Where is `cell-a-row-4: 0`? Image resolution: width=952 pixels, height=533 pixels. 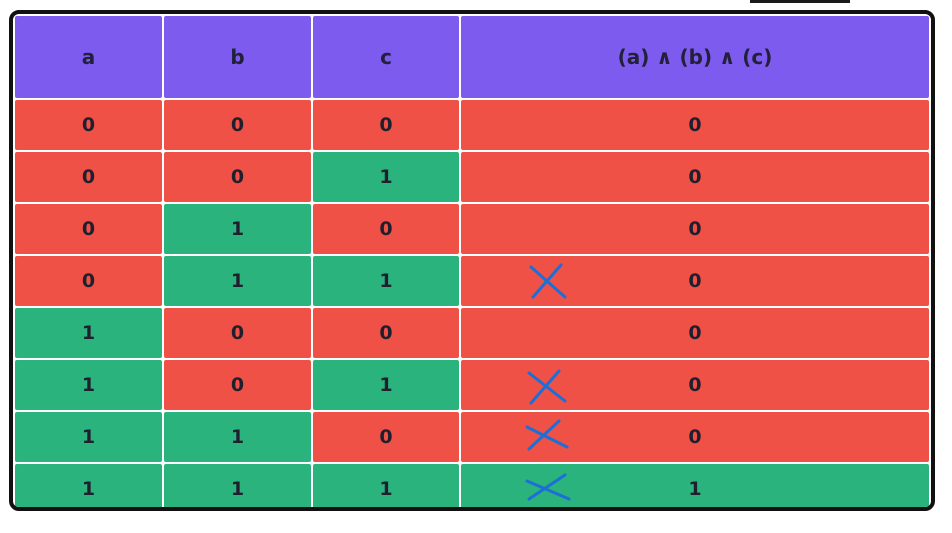 cell-a-row-4: 0 is located at coordinates (88, 281).